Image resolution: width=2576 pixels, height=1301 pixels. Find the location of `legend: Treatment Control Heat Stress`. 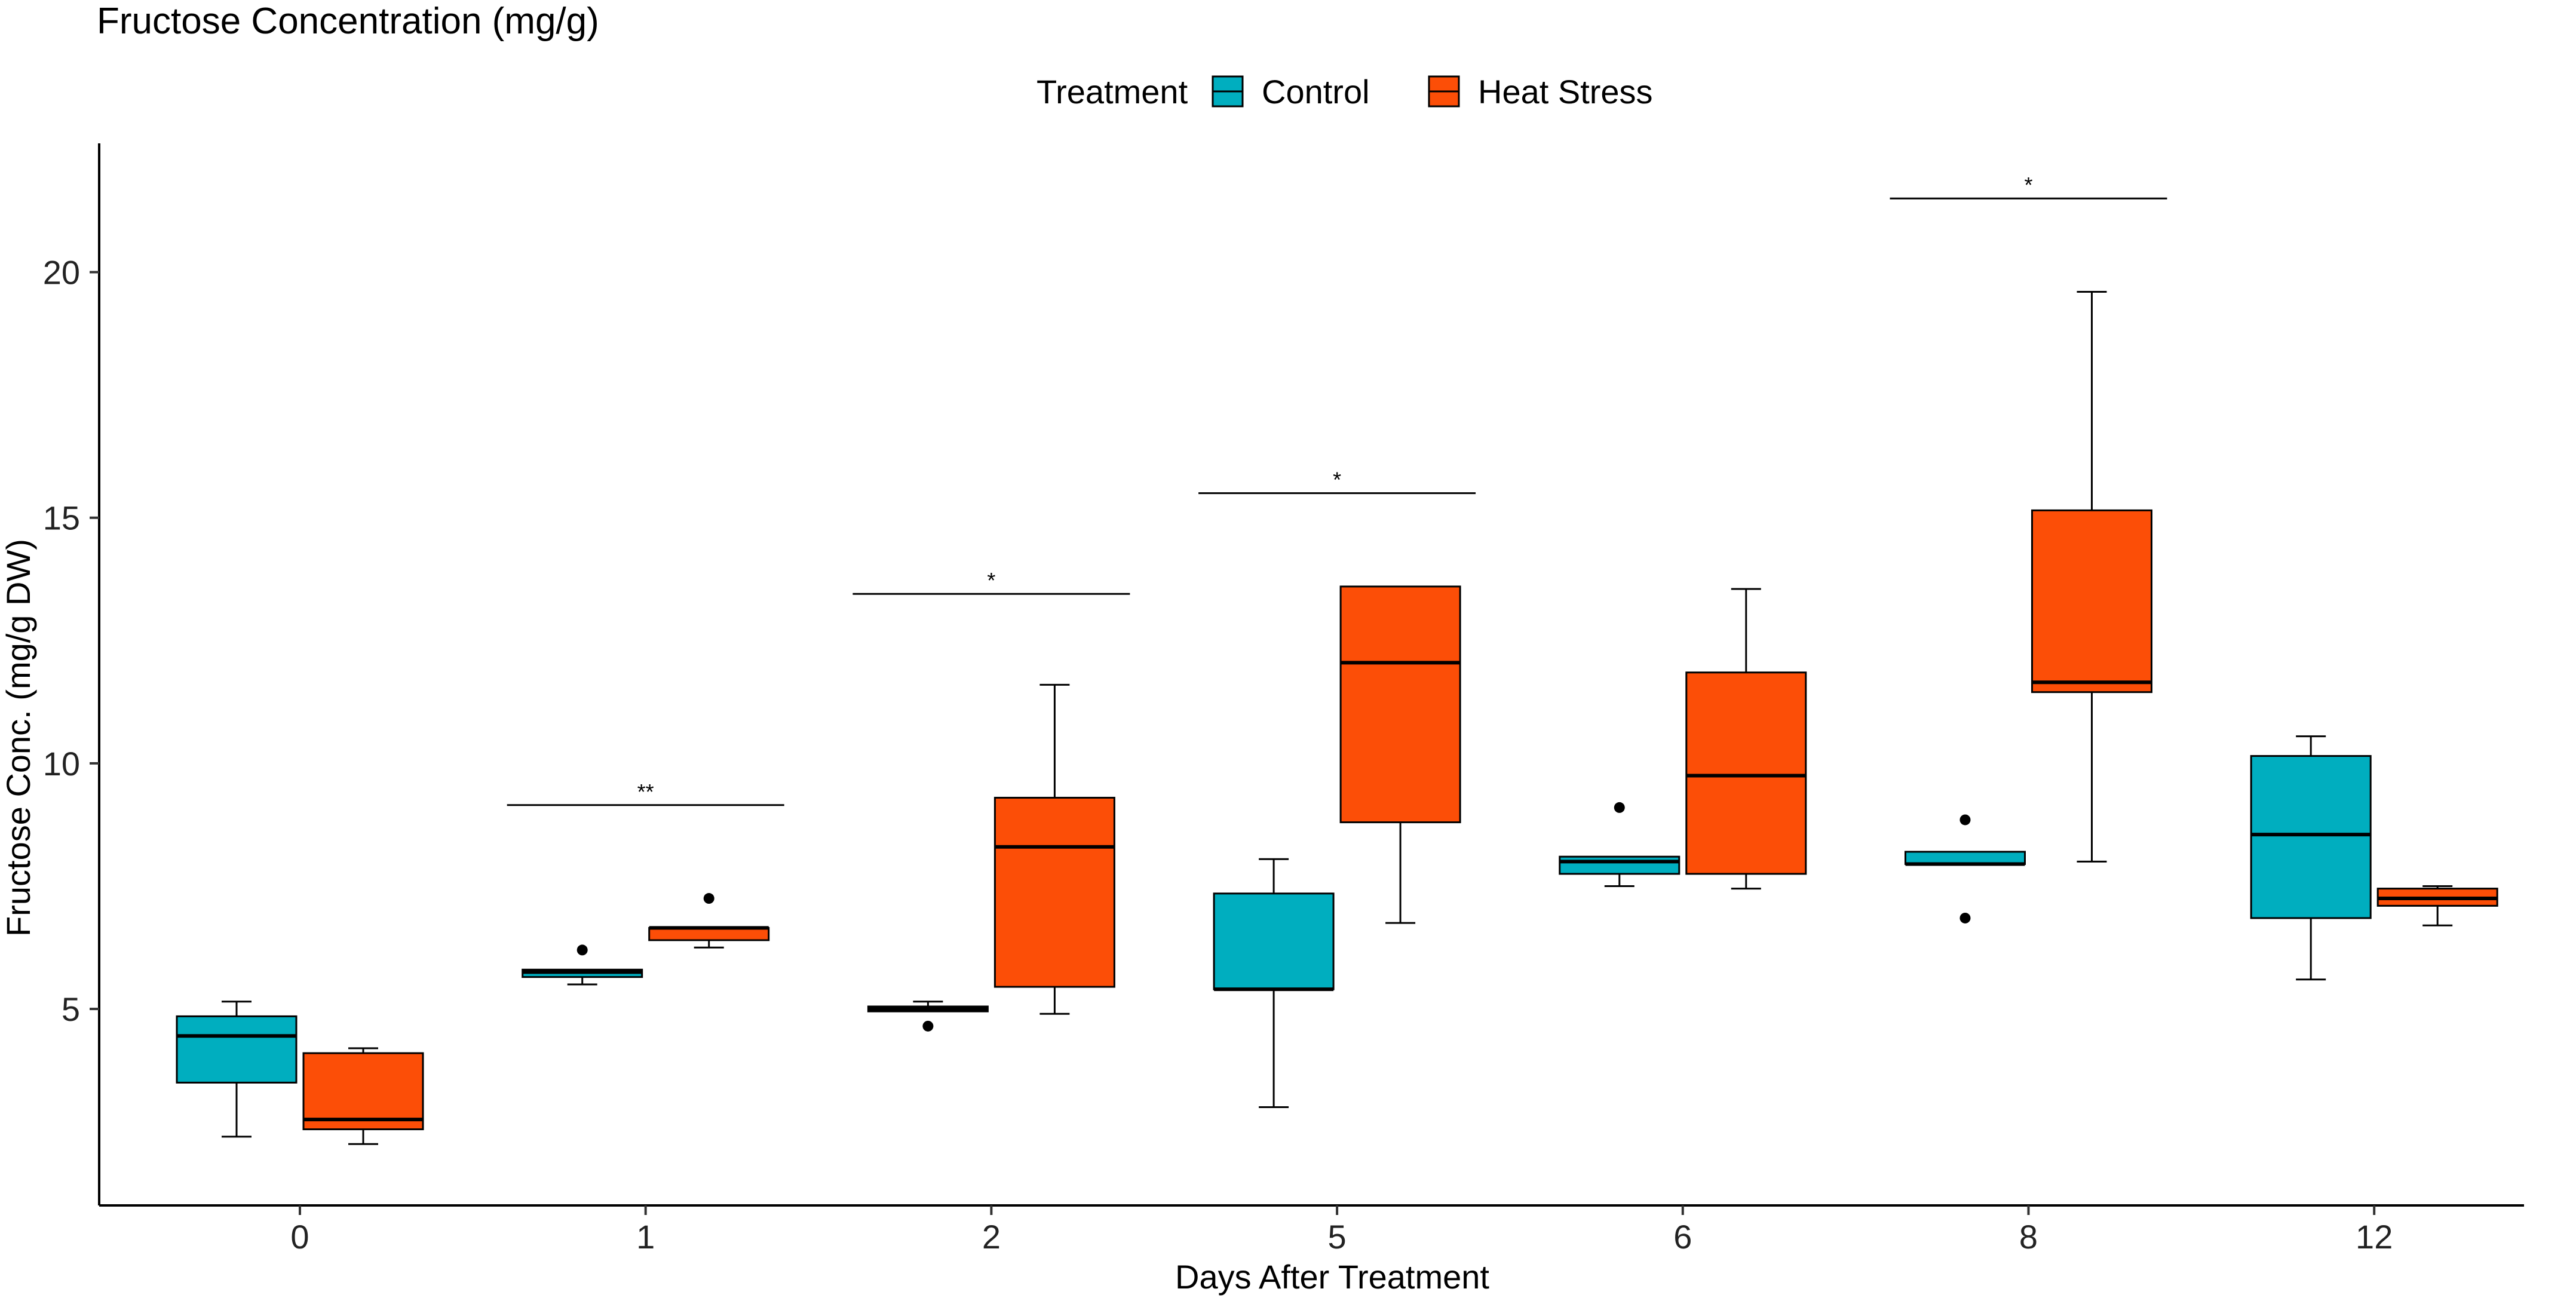

legend: Treatment Control Heat Stress is located at coordinates (1344, 92).